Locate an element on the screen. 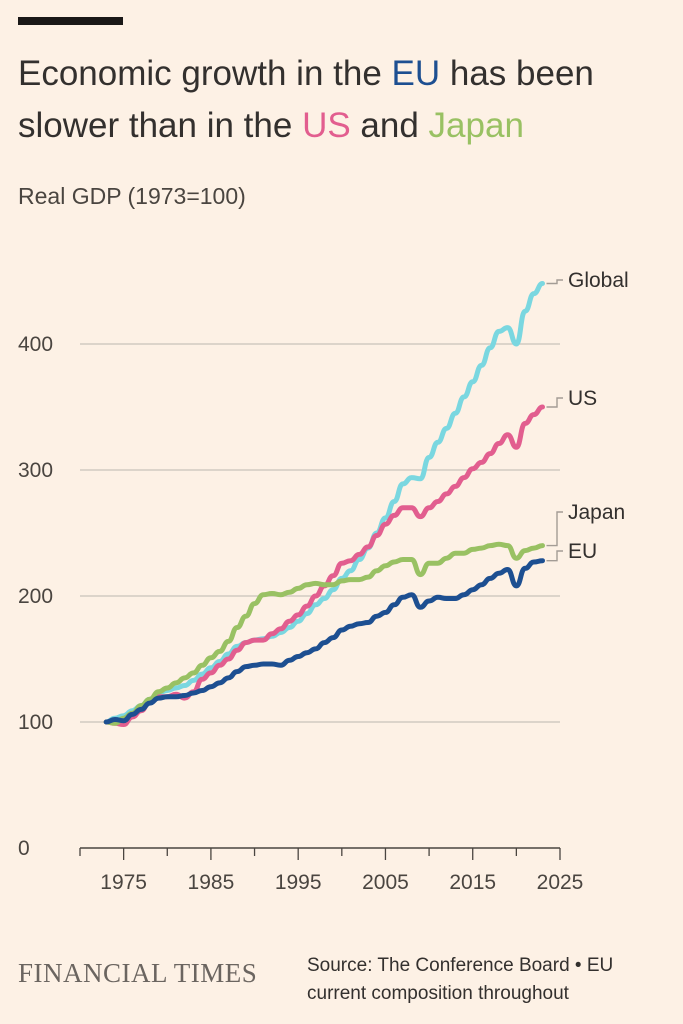 The image size is (683, 1024). series-line-japan is located at coordinates (324, 633).